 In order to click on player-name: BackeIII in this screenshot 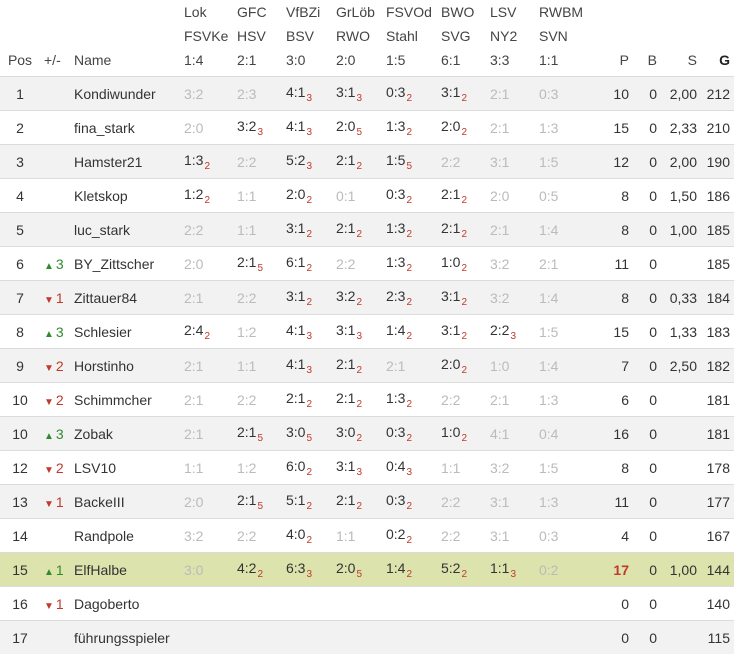, I will do `click(125, 502)`.